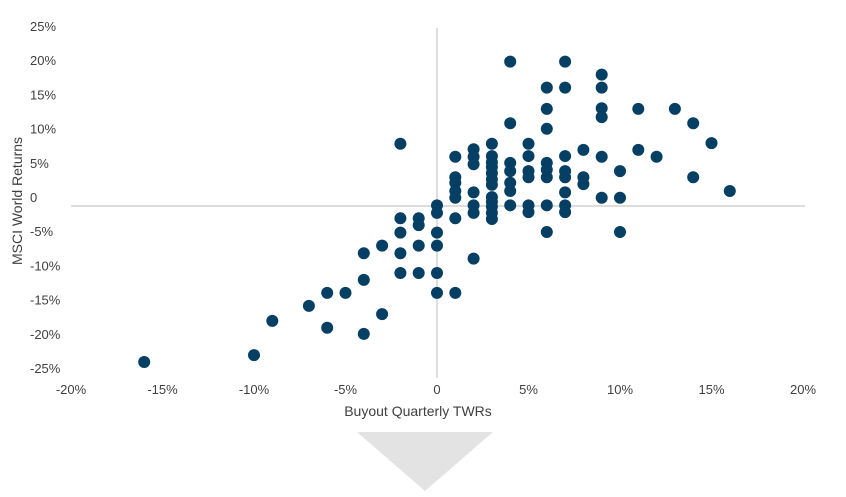 The width and height of the screenshot is (846, 497). What do you see at coordinates (45, 265) in the screenshot?
I see `y-tick-label: -10%` at bounding box center [45, 265].